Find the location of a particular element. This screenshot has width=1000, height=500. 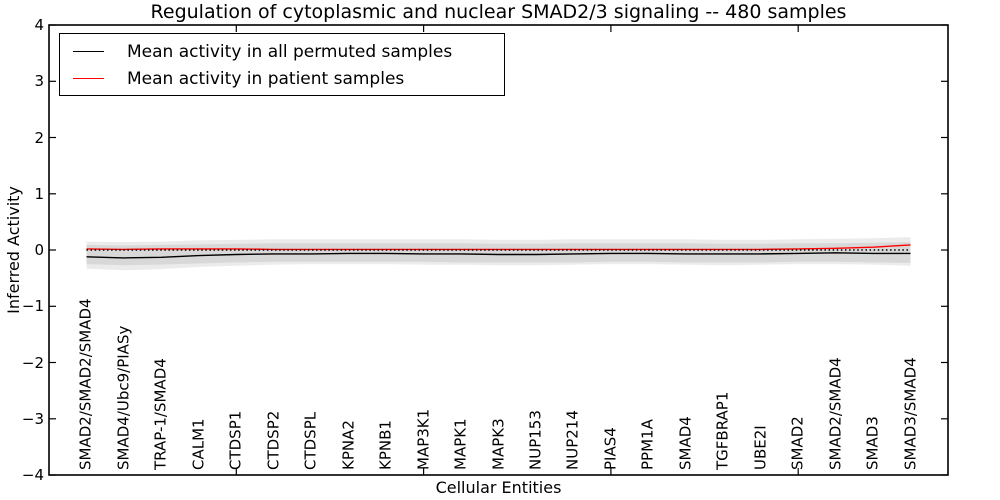

y-tick-label: 3 is located at coordinates (39, 81).